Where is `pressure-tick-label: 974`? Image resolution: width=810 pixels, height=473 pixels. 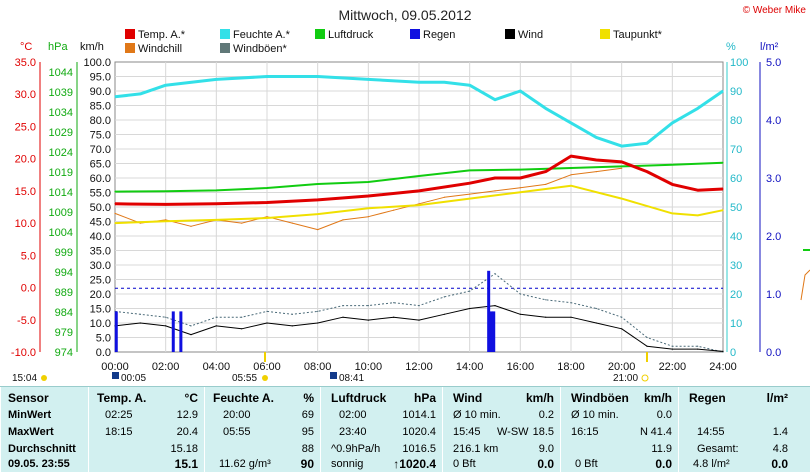
pressure-tick-label: 974 is located at coordinates (64, 353).